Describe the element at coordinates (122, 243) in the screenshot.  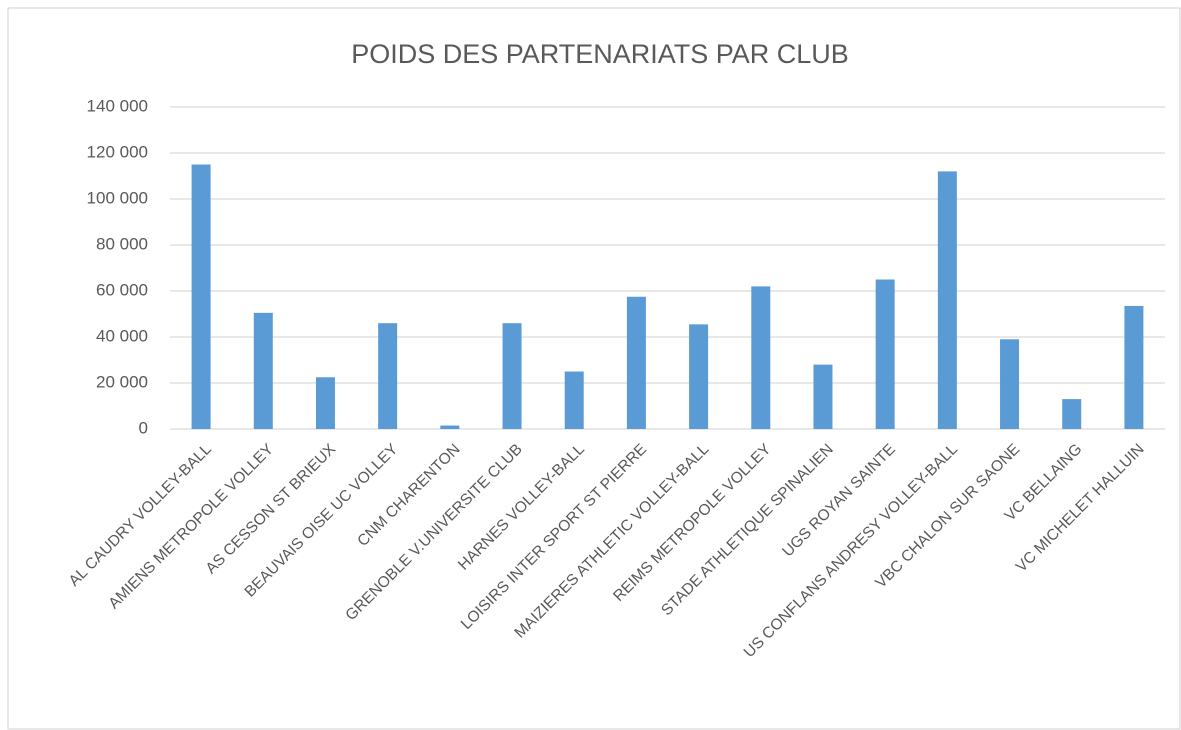
I see `y-tick-label: 80 000` at that location.